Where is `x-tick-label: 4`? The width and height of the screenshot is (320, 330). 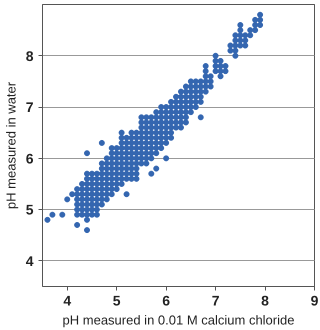
x-tick-label: 4 is located at coordinates (67, 300).